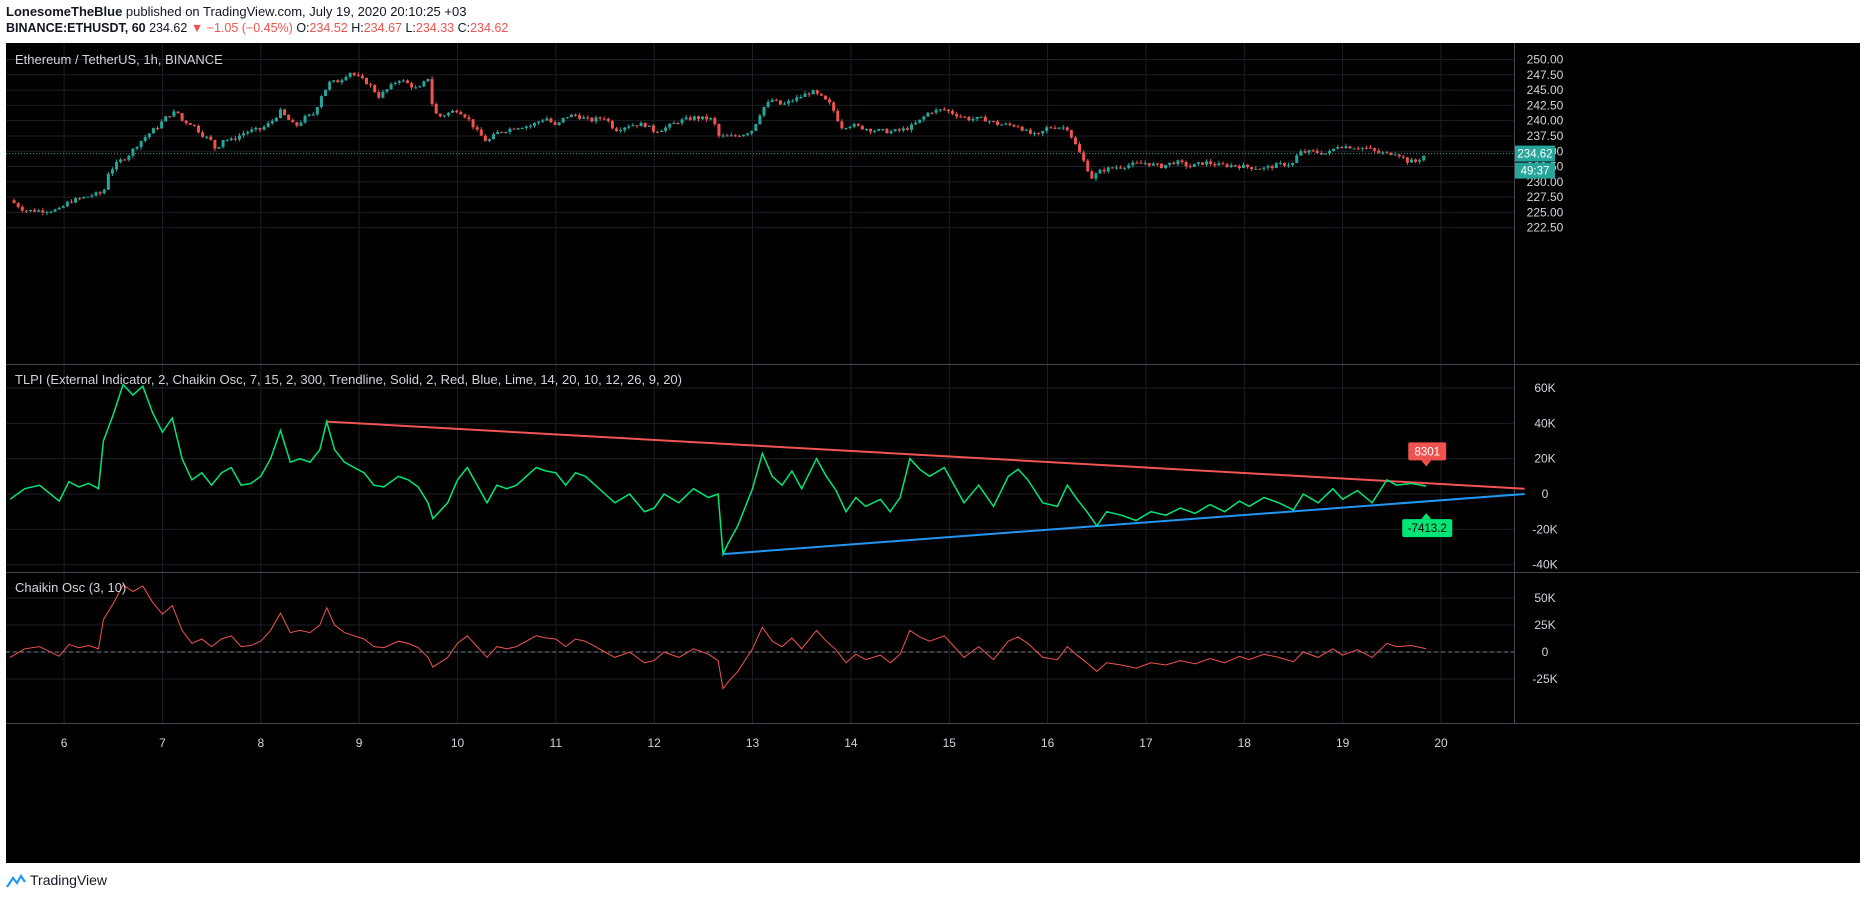  What do you see at coordinates (1544, 459) in the screenshot?
I see `tlpi-tick-label: 20K` at bounding box center [1544, 459].